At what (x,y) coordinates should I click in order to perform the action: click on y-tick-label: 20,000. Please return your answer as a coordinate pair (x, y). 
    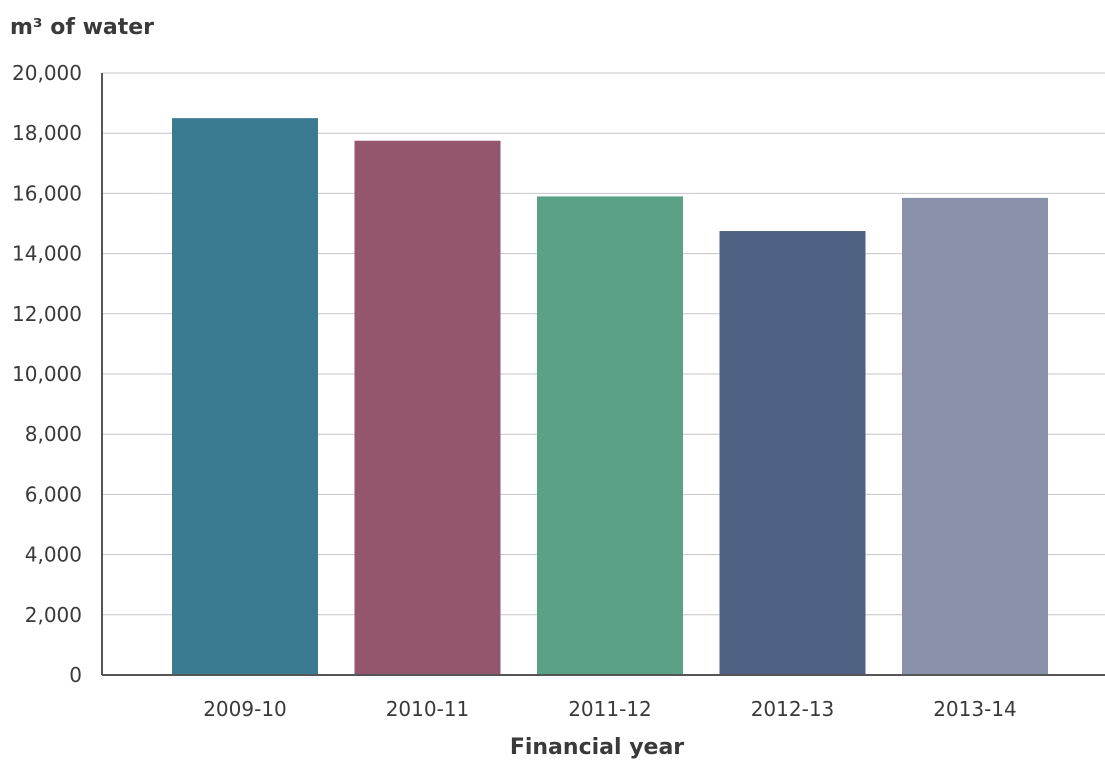
    Looking at the image, I should click on (47, 73).